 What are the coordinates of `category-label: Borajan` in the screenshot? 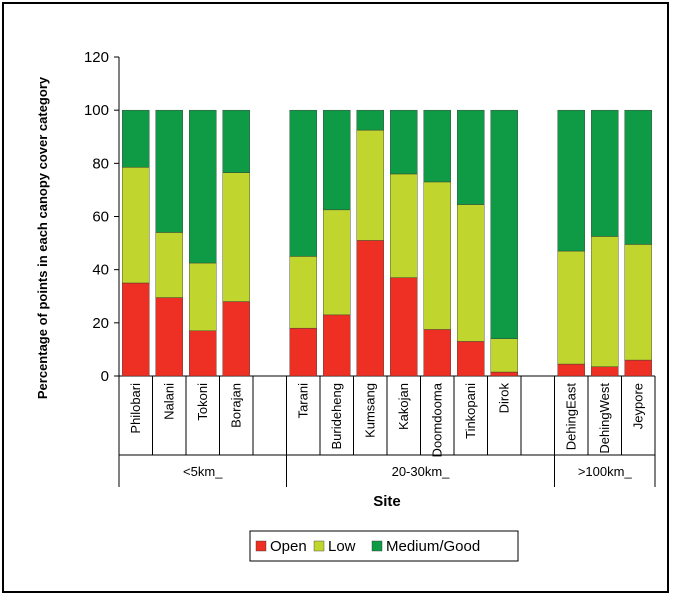 It's located at (235, 405).